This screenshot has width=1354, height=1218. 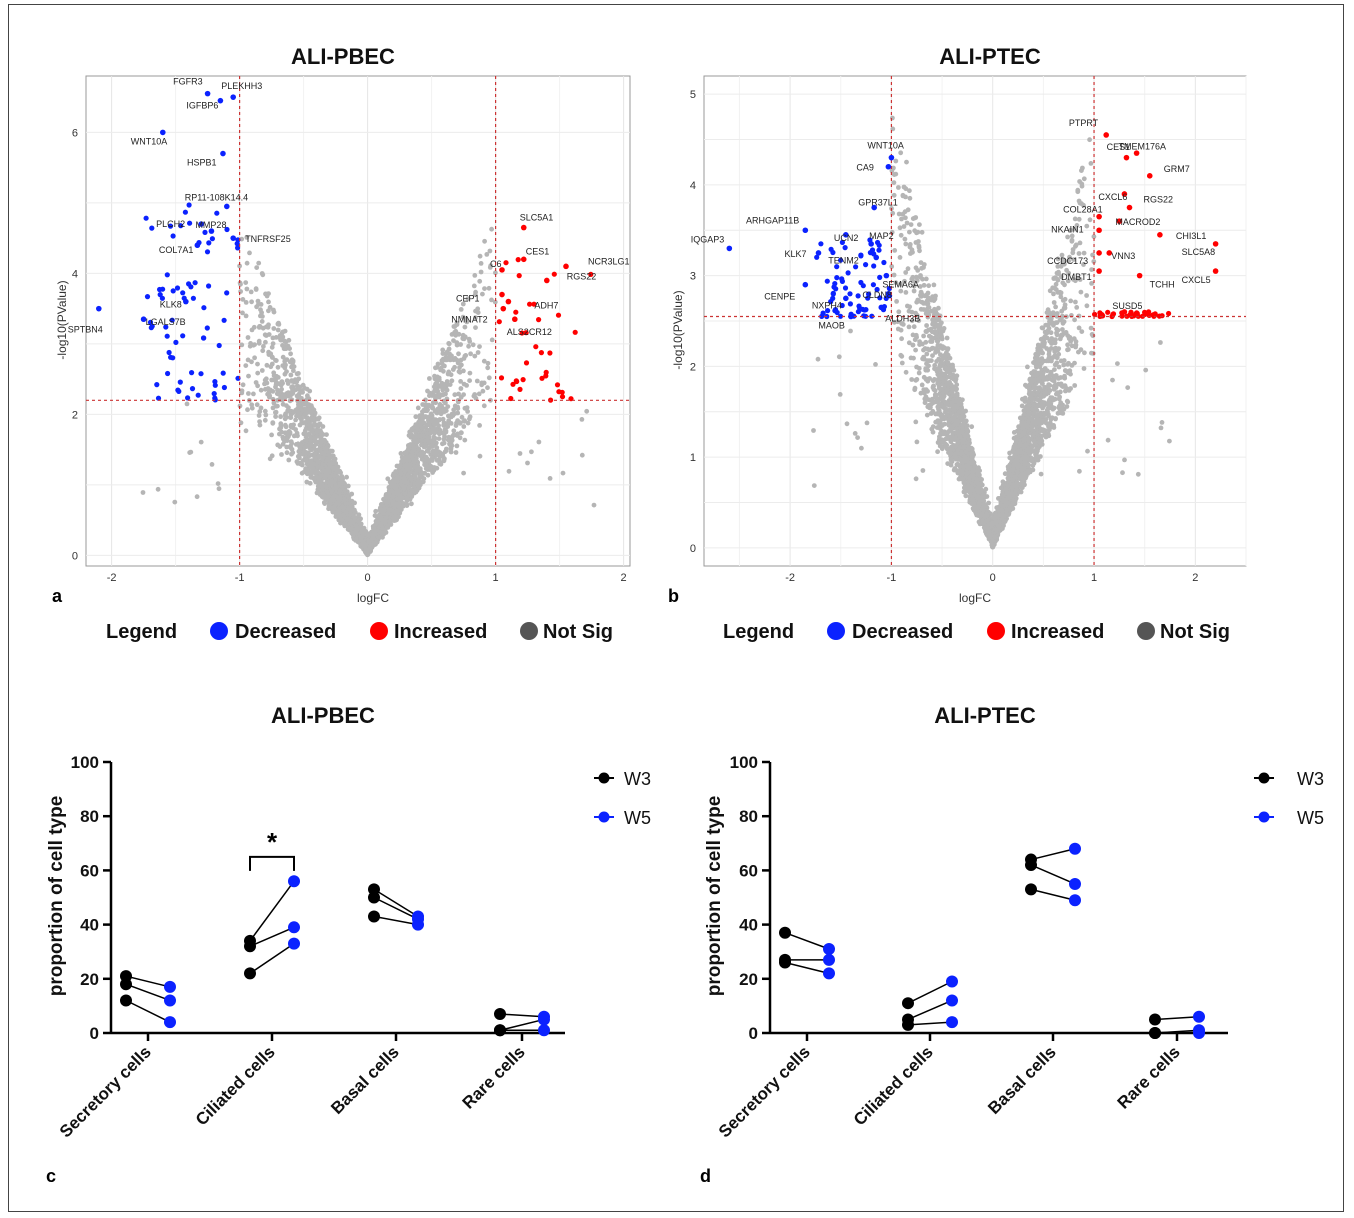 What do you see at coordinates (62, 319) in the screenshot?
I see `volcano-a-ylabel: -log10(PValue)` at bounding box center [62, 319].